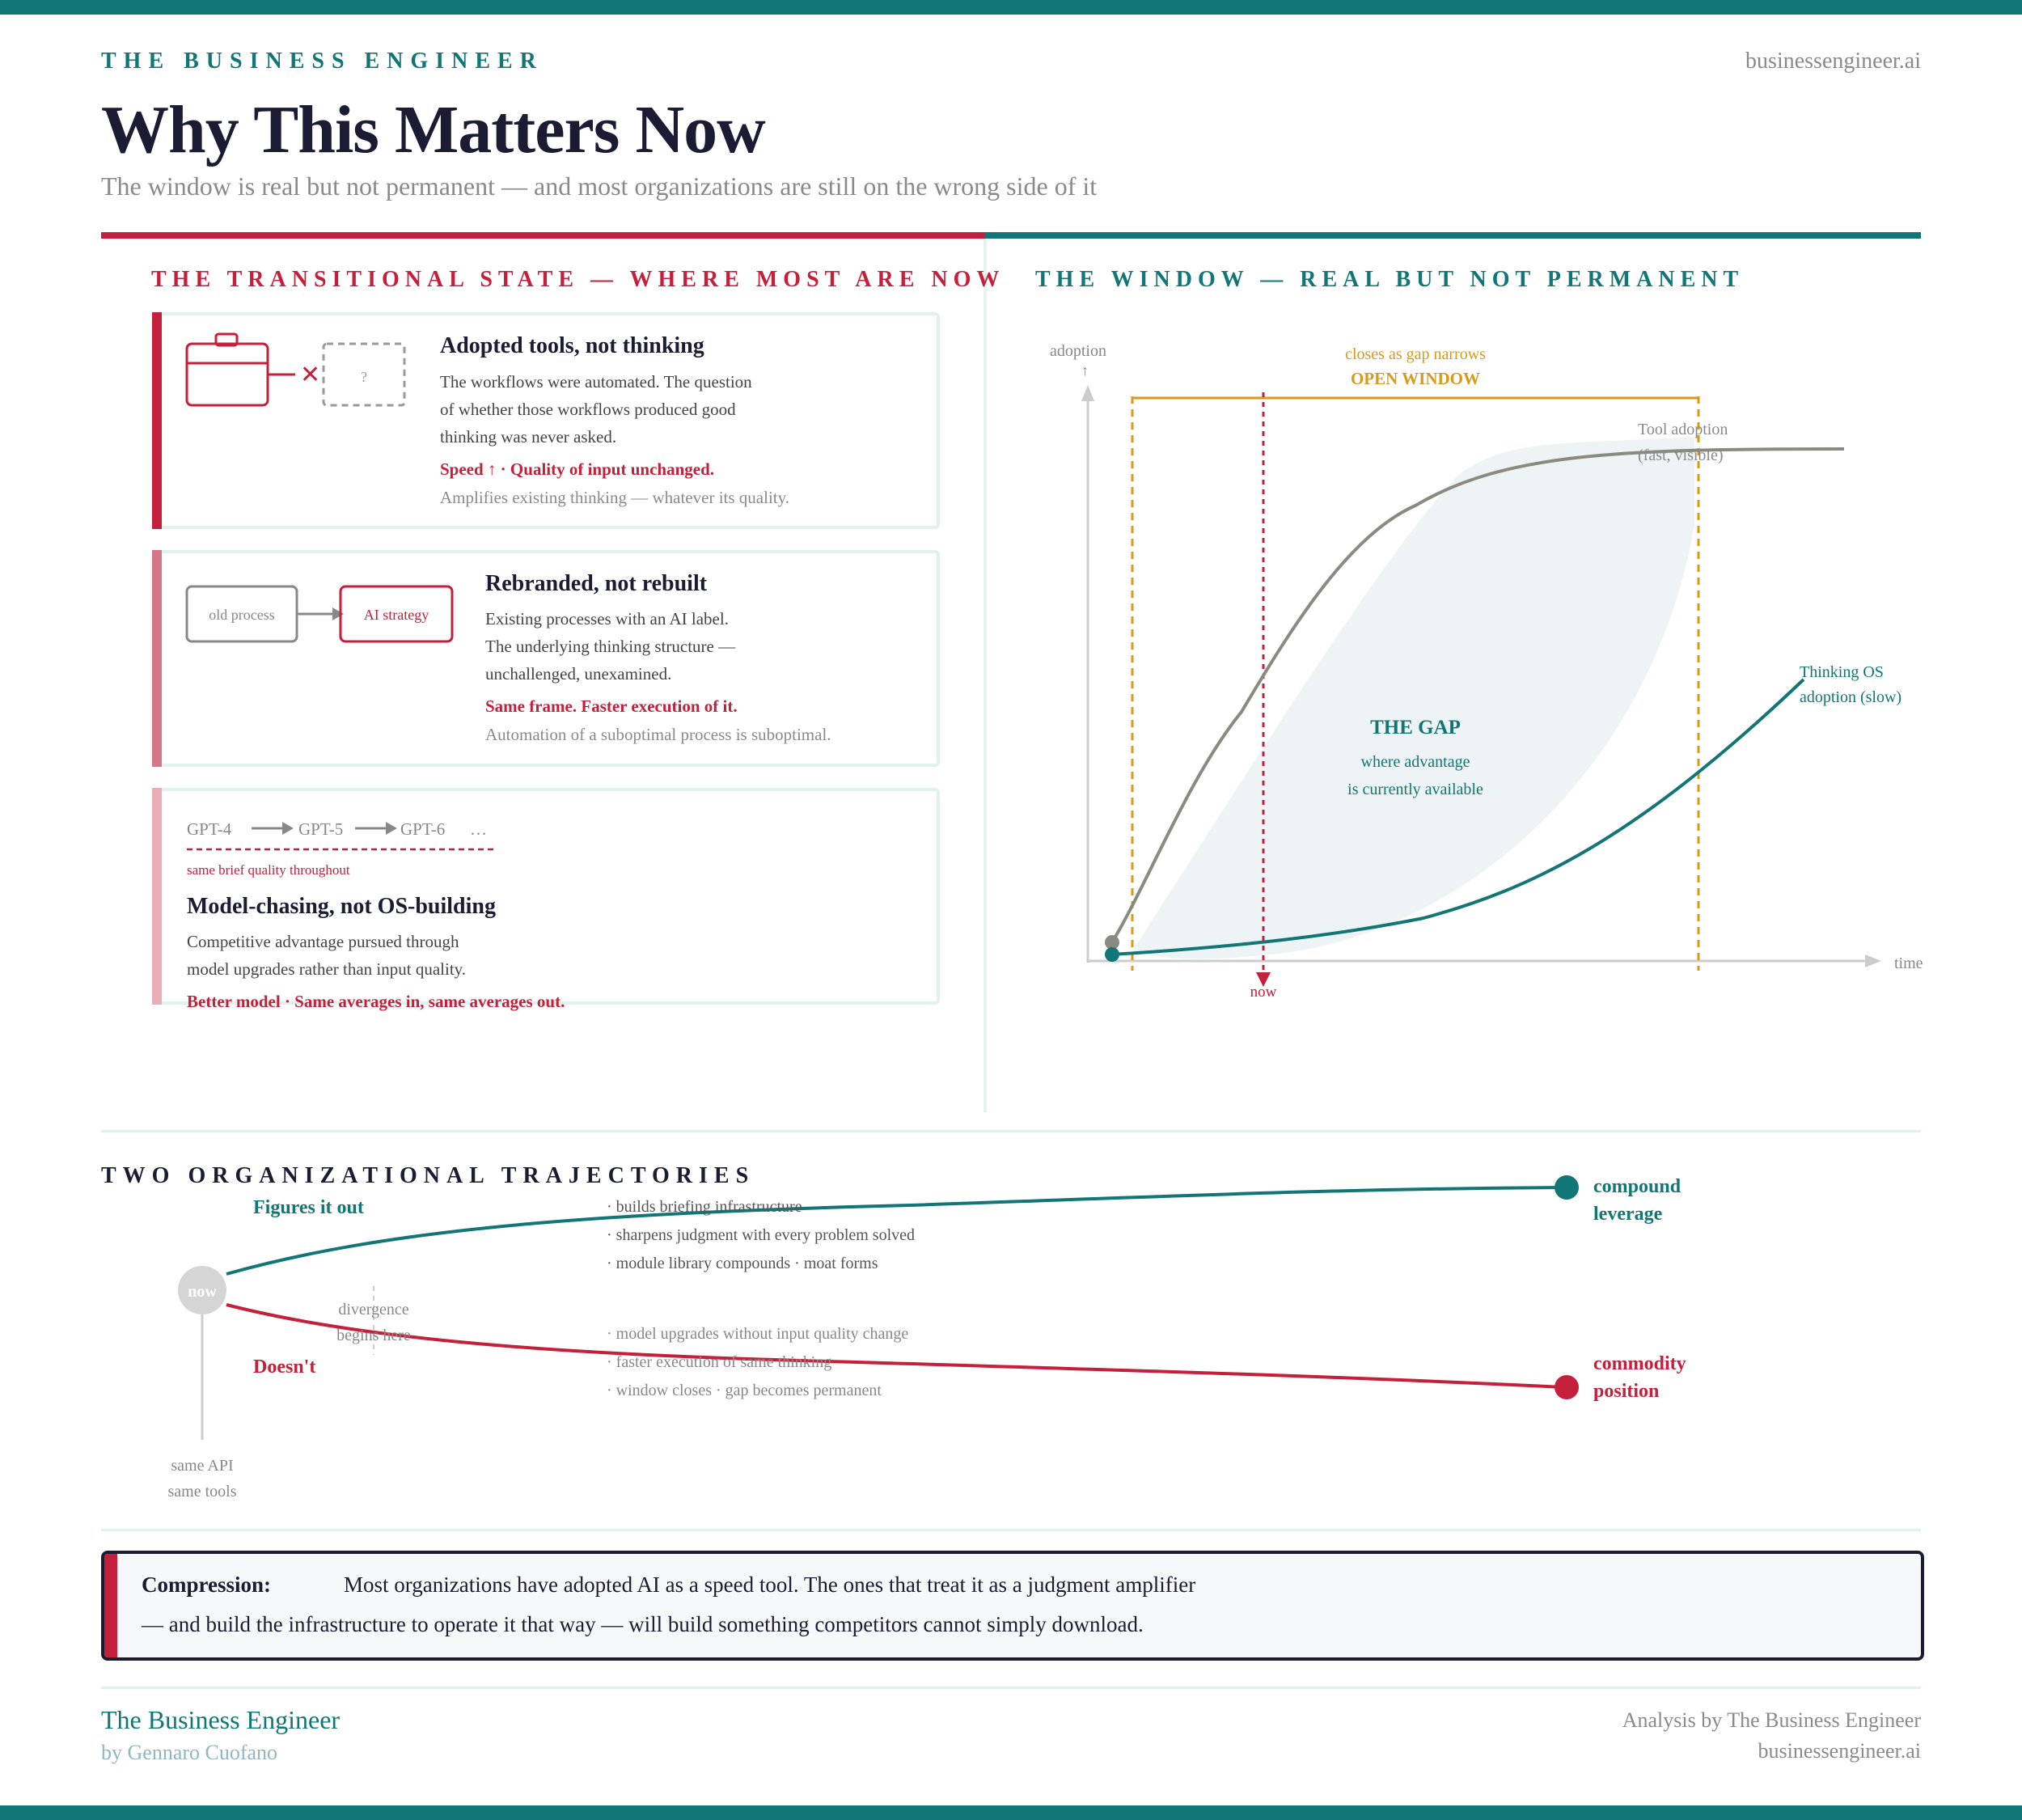 The image size is (2022, 1820). What do you see at coordinates (1637, 1186) in the screenshot?
I see `compound-leverage-label: compound` at bounding box center [1637, 1186].